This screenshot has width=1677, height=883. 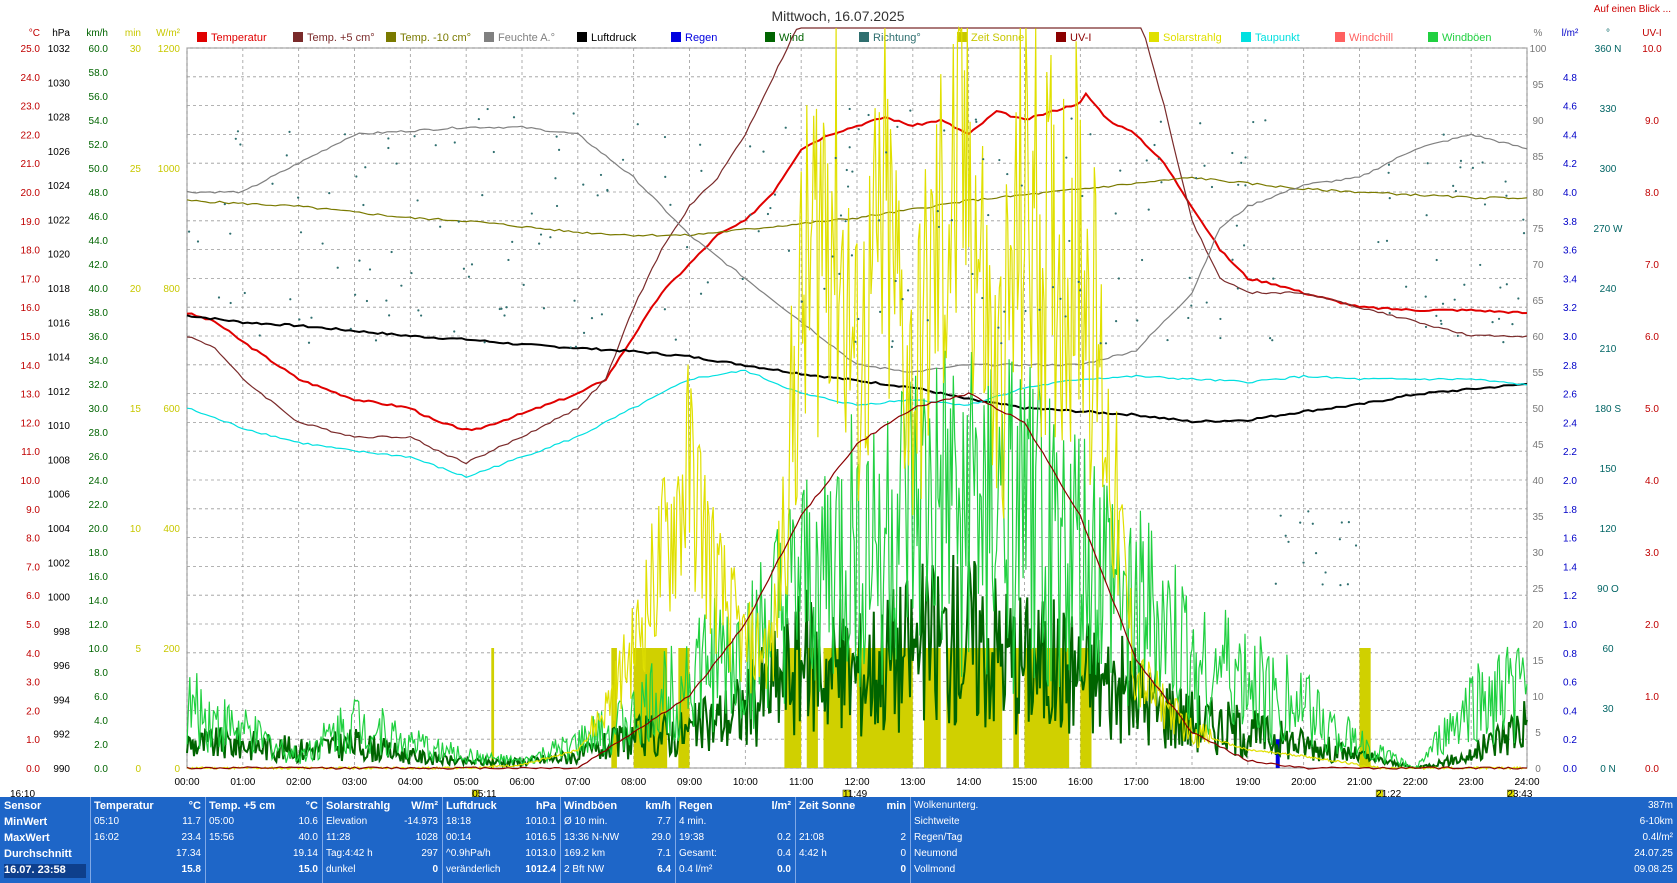 What do you see at coordinates (1652, 553) in the screenshot?
I see `right-tick: 3.0` at bounding box center [1652, 553].